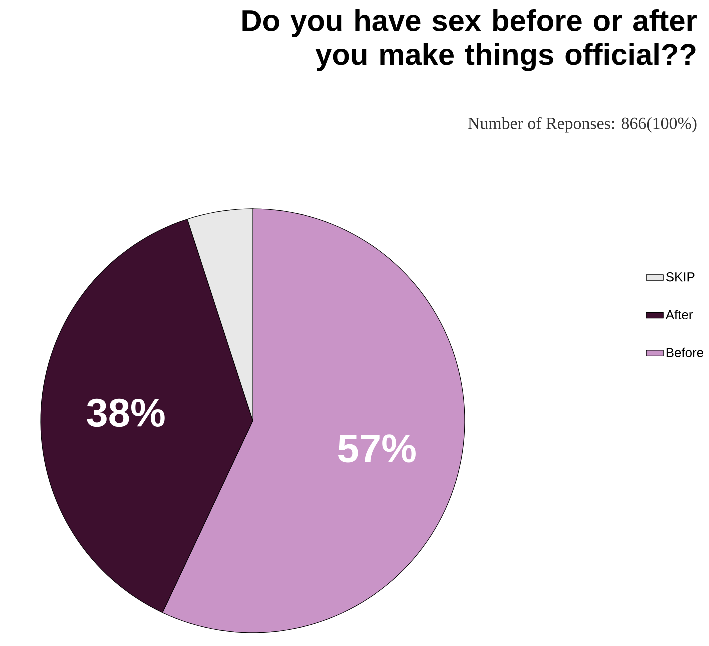 The width and height of the screenshot is (709, 646). I want to click on data-label: 38%, so click(126, 413).